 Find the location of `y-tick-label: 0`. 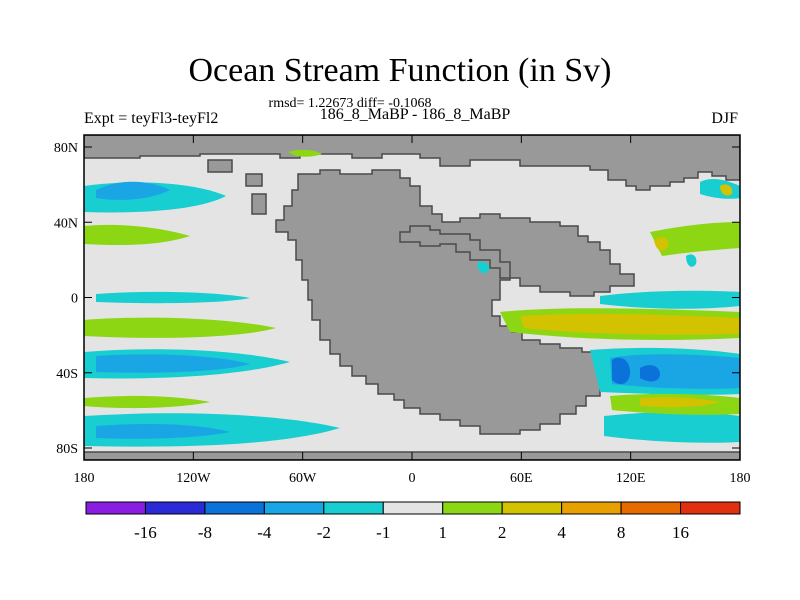

y-tick-label: 0 is located at coordinates (74, 299).